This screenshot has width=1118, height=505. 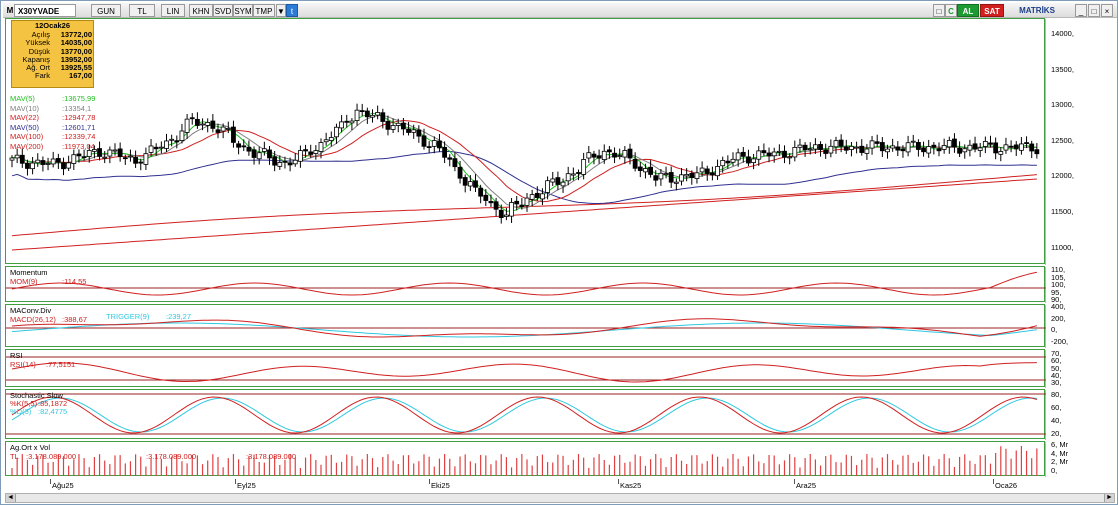 I want to click on period-button: GUN, so click(x=106, y=10).